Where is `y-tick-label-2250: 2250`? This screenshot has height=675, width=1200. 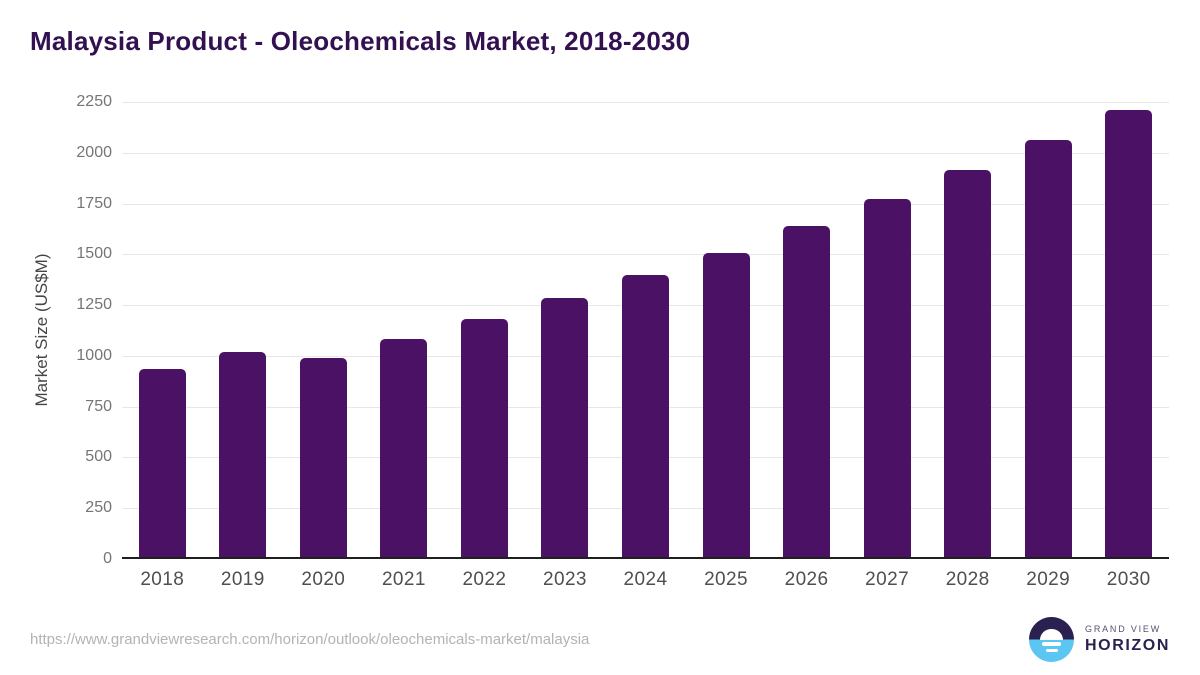 y-tick-label-2250: 2250 is located at coordinates (94, 101).